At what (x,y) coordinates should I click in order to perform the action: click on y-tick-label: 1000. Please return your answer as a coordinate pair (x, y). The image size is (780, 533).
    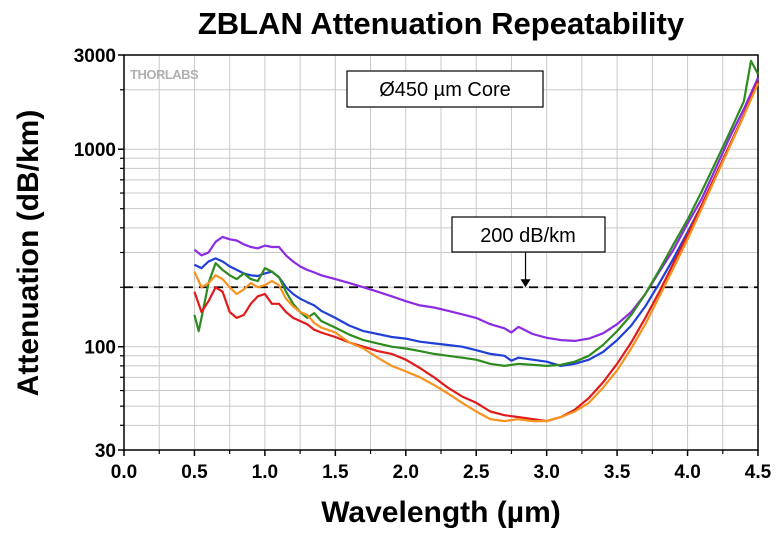
    Looking at the image, I should click on (95, 150).